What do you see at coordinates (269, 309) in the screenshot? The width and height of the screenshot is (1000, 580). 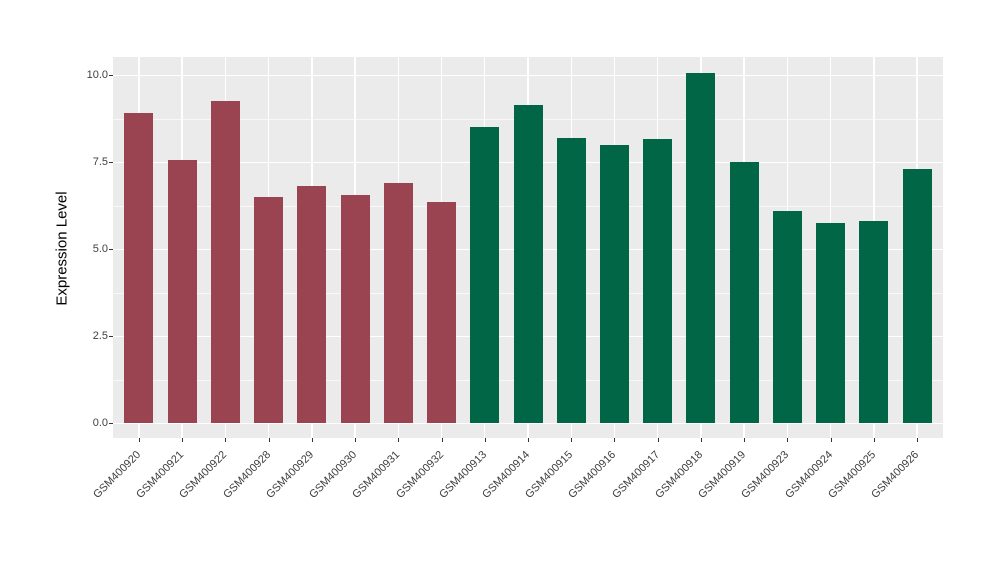 I see `bar-GSM400928` at bounding box center [269, 309].